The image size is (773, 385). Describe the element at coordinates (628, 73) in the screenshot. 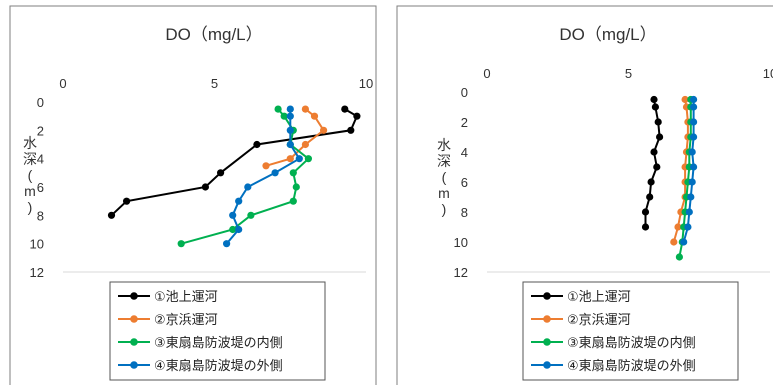

I see `x-tick-label: 5` at that location.